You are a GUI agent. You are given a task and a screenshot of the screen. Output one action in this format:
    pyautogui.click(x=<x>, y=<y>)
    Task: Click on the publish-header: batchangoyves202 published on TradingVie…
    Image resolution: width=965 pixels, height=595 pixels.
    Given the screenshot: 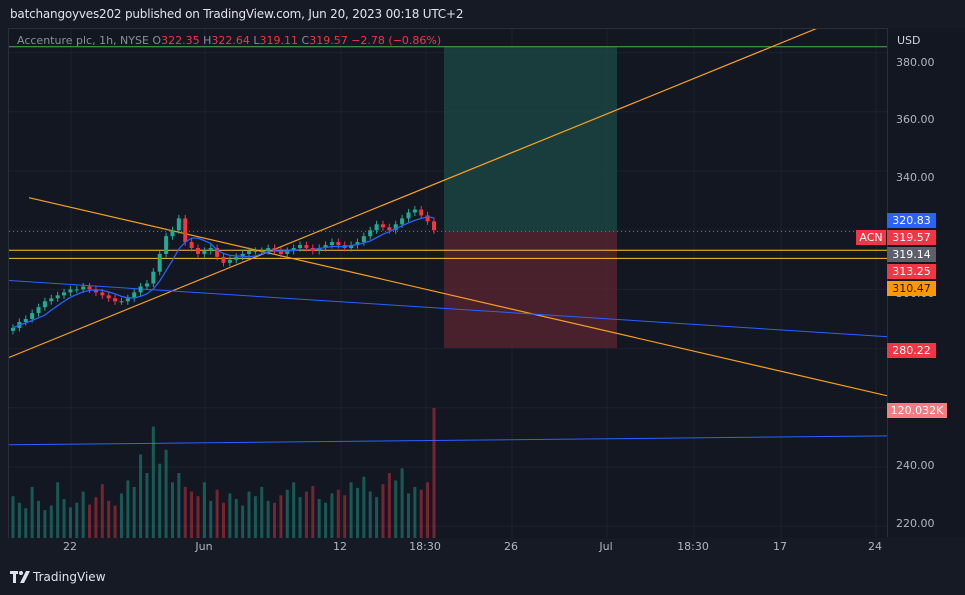 What is the action you would take?
    pyautogui.click(x=482, y=14)
    